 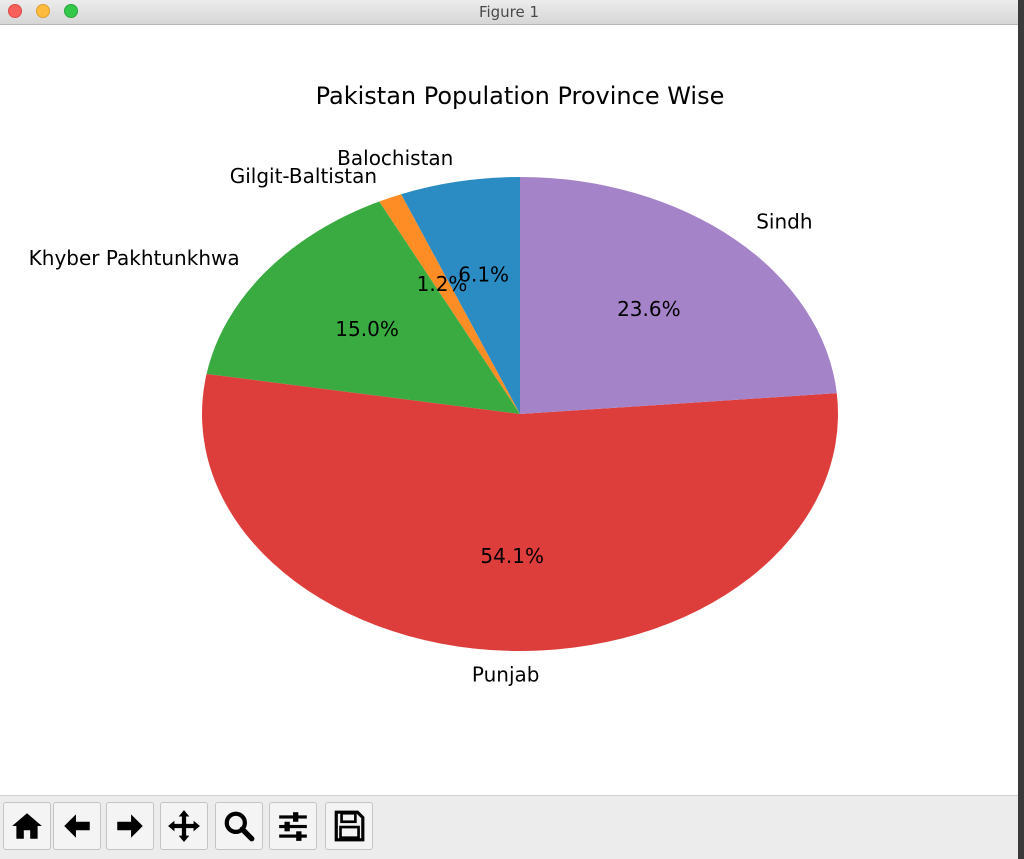 I want to click on arrow-left-icon, so click(x=77, y=826).